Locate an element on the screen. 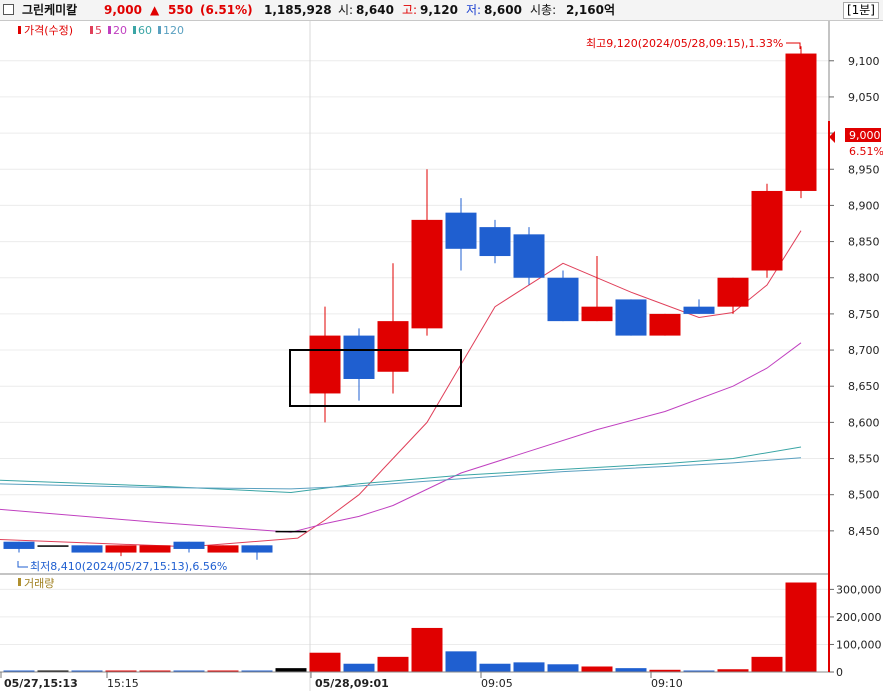 The width and height of the screenshot is (883, 691). price-tick-label: 8,450 is located at coordinates (864, 531).